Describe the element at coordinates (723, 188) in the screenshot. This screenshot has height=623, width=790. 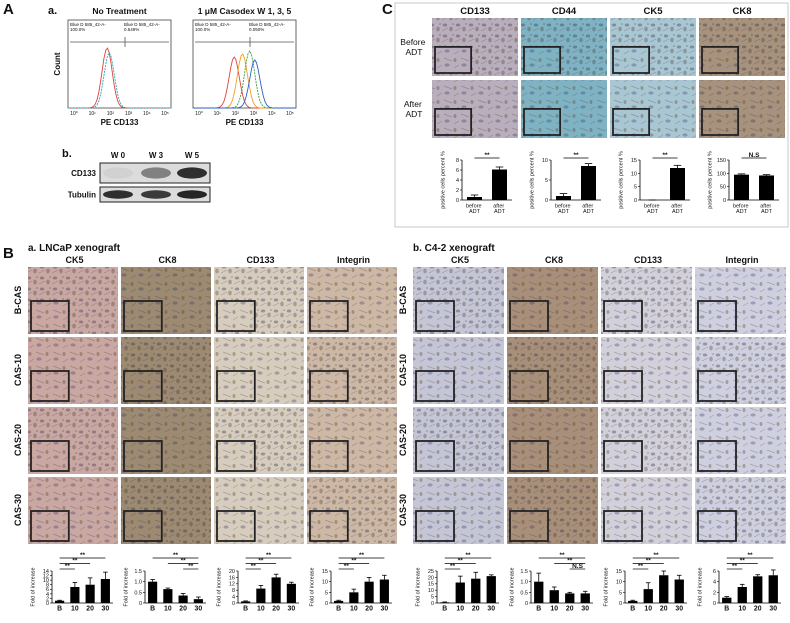
I see `y-tick-label: 50` at that location.